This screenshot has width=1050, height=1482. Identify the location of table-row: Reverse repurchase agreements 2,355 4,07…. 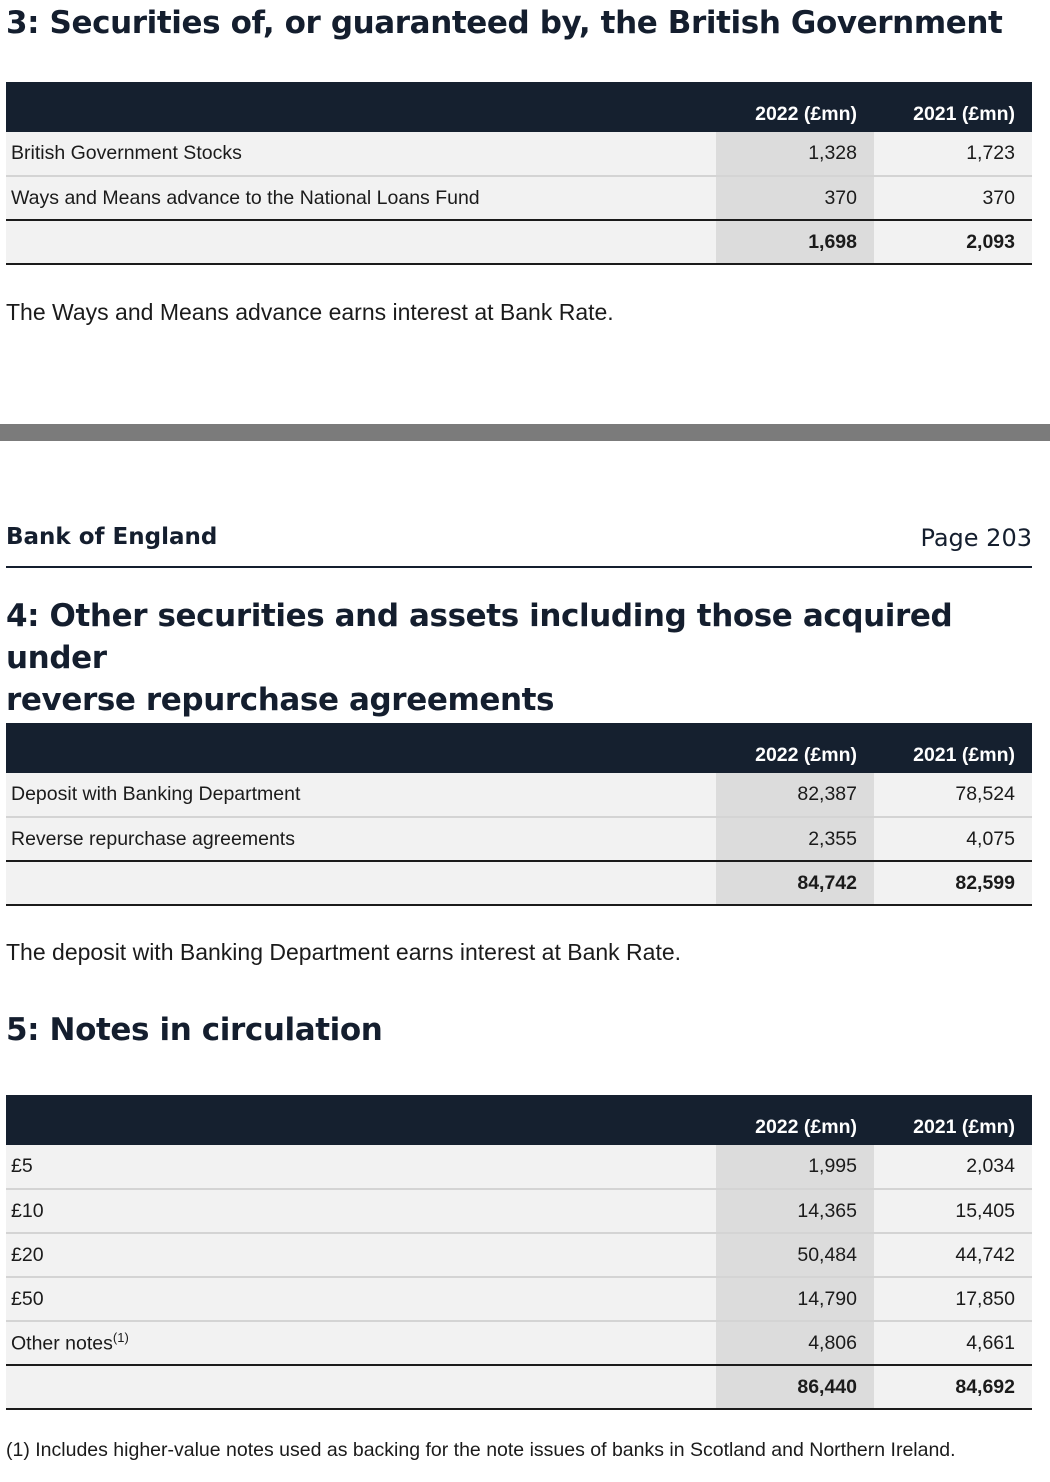
(519, 839).